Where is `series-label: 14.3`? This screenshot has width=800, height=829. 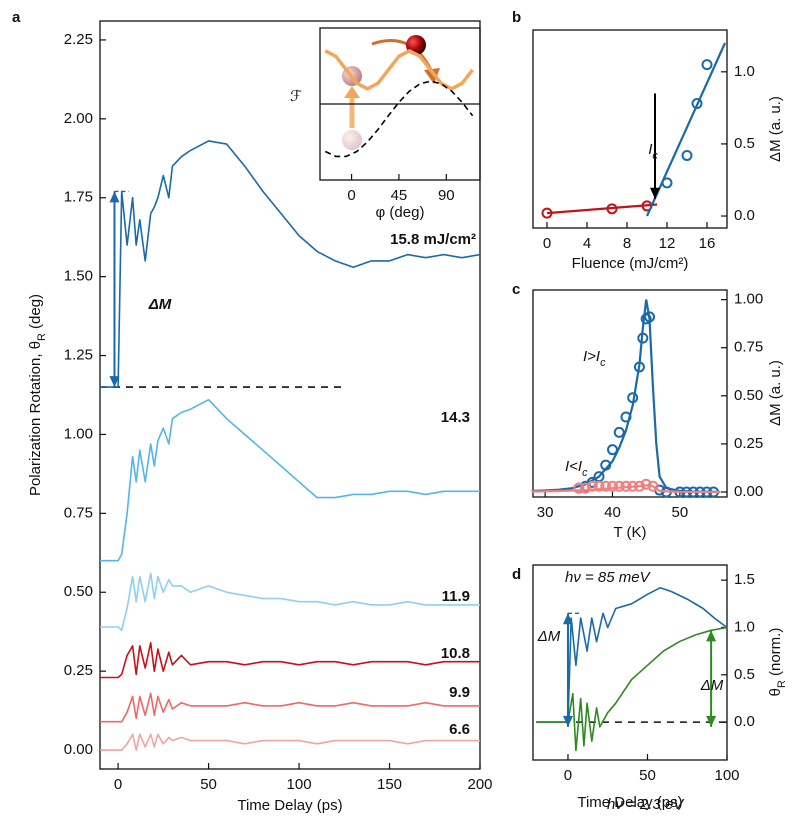
series-label: 14.3 is located at coordinates (455, 417).